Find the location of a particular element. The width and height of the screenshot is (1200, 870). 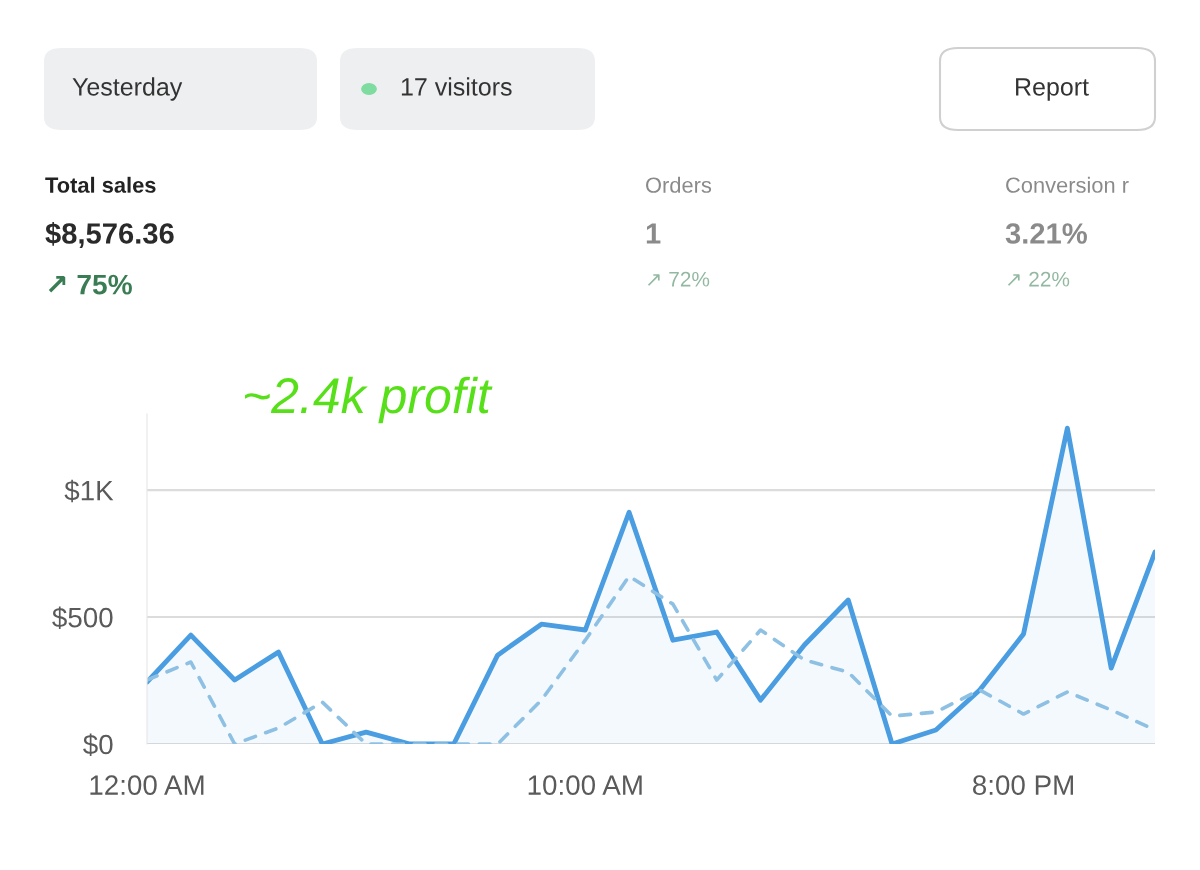

text: Conversion r is located at coordinates (1067, 184).